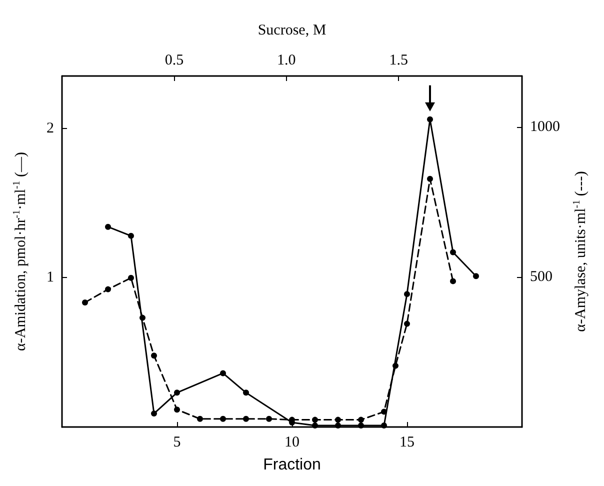 Image resolution: width=604 pixels, height=486 pixels. Describe the element at coordinates (407, 442) in the screenshot. I see `x-tick-label: 15` at that location.